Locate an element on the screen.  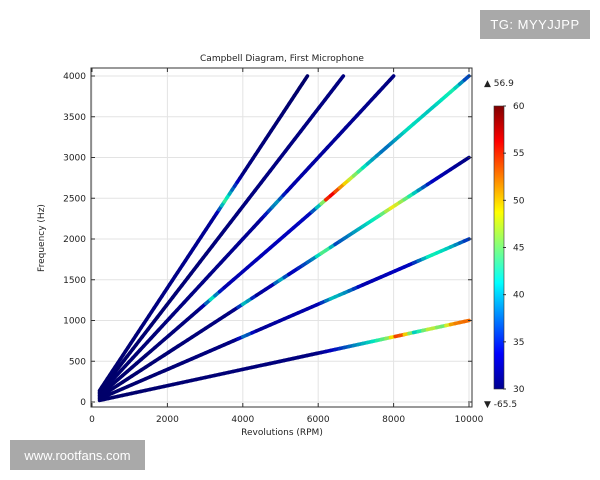
colorbar-max-marker: ▲ 56.9 is located at coordinates (499, 84).